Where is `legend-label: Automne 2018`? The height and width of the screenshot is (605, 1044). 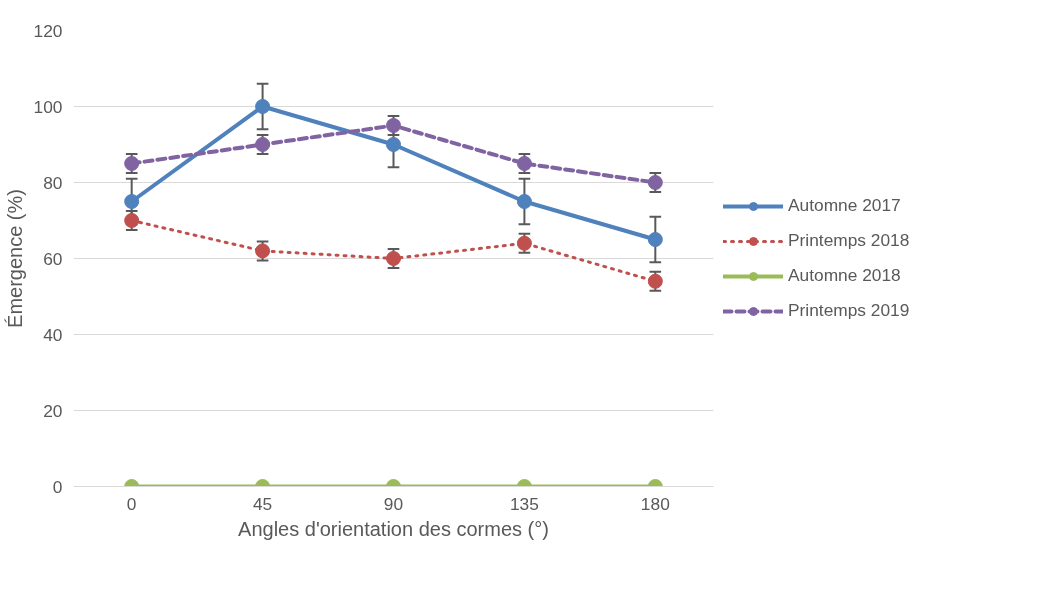
legend-label: Automne 2018 is located at coordinates (844, 275).